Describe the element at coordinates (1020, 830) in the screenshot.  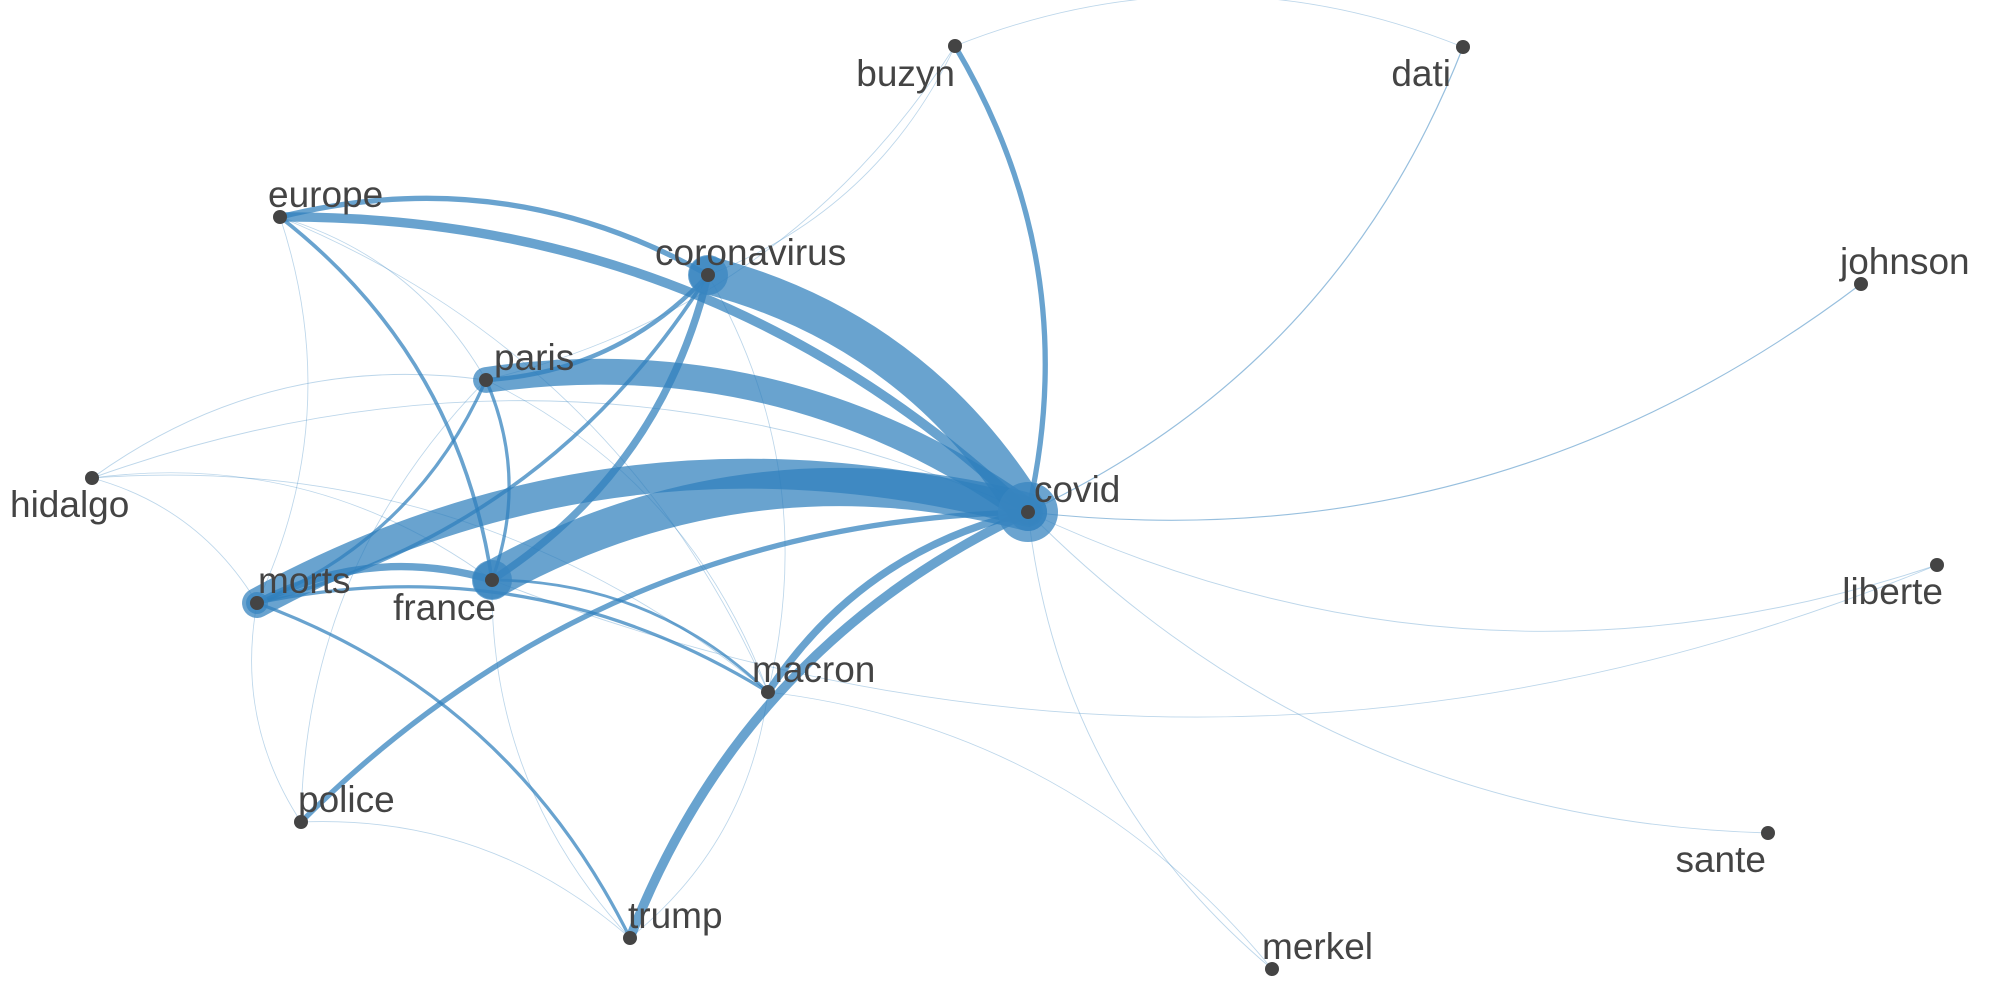
I see `edge-macron-merkel` at that location.